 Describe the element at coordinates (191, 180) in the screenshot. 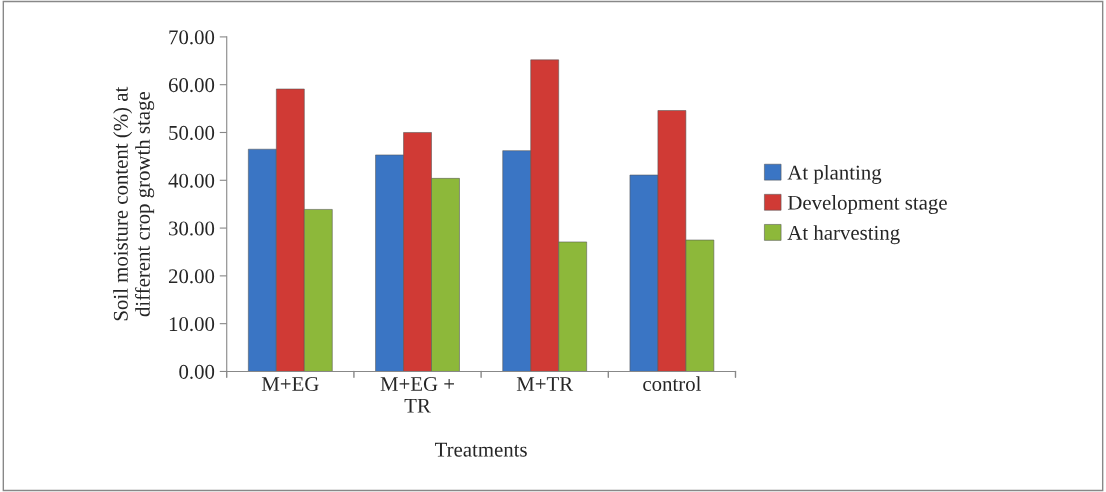

I see `y-tick-label: 40.00` at that location.